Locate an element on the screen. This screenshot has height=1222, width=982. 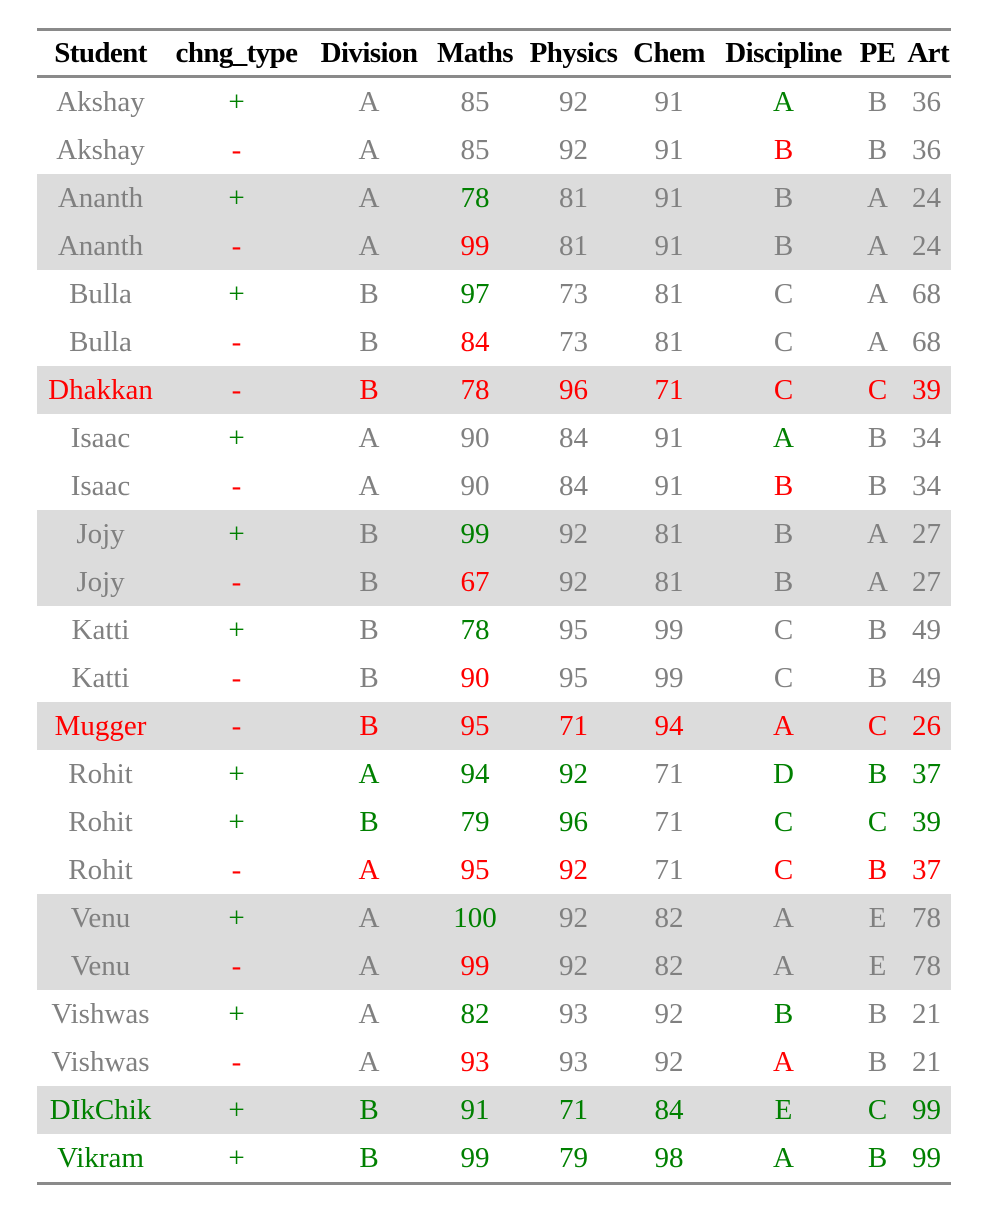
col-header-physics: Physics is located at coordinates (573, 53).